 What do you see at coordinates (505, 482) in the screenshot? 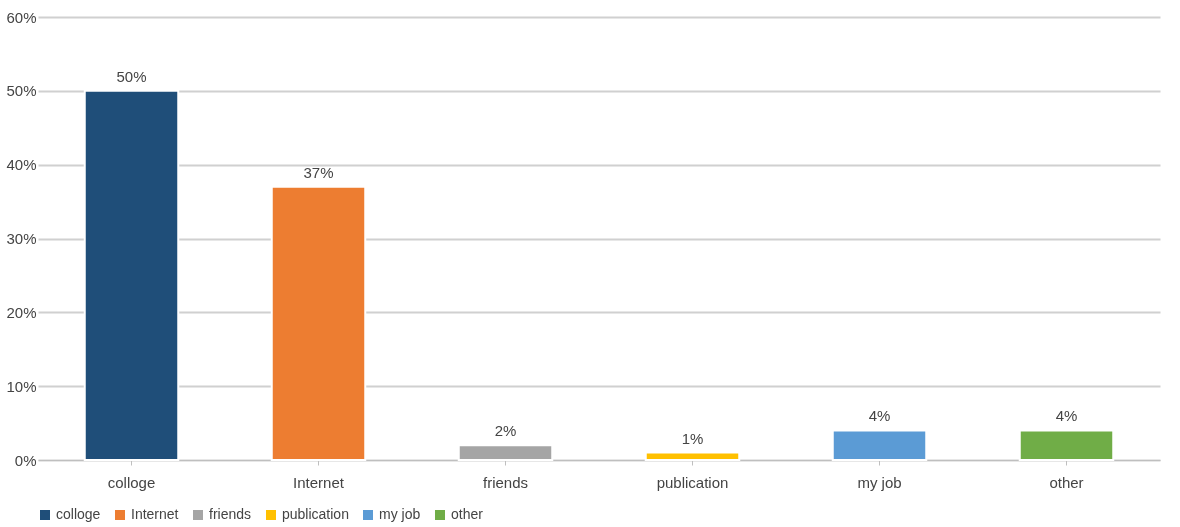
I see `x-tick-label: friends` at bounding box center [505, 482].